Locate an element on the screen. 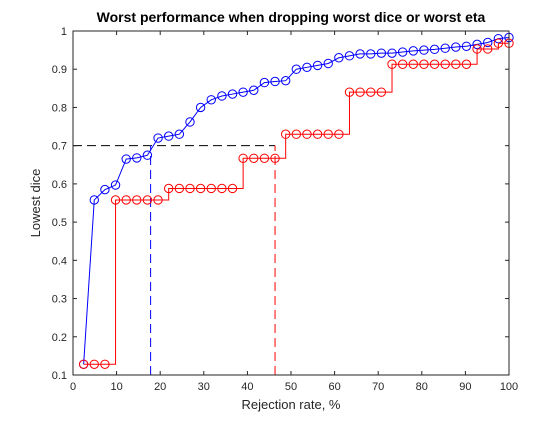 The width and height of the screenshot is (560, 425). y-tick-label: 0.1 is located at coordinates (59, 376).